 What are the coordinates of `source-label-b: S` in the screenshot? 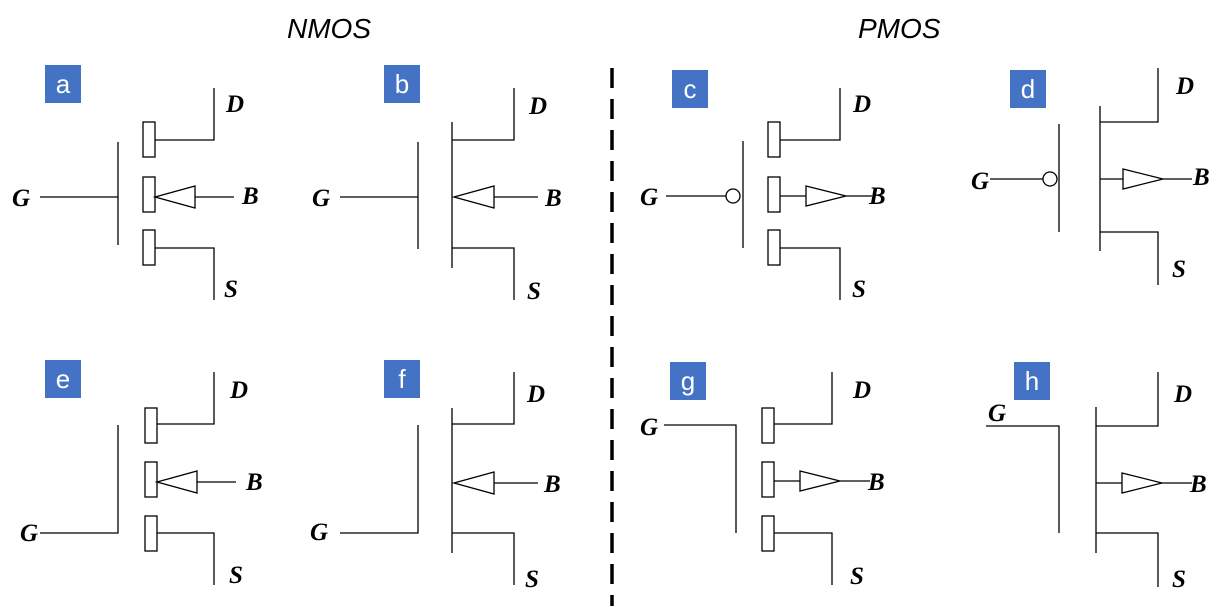 It's located at (534, 291).